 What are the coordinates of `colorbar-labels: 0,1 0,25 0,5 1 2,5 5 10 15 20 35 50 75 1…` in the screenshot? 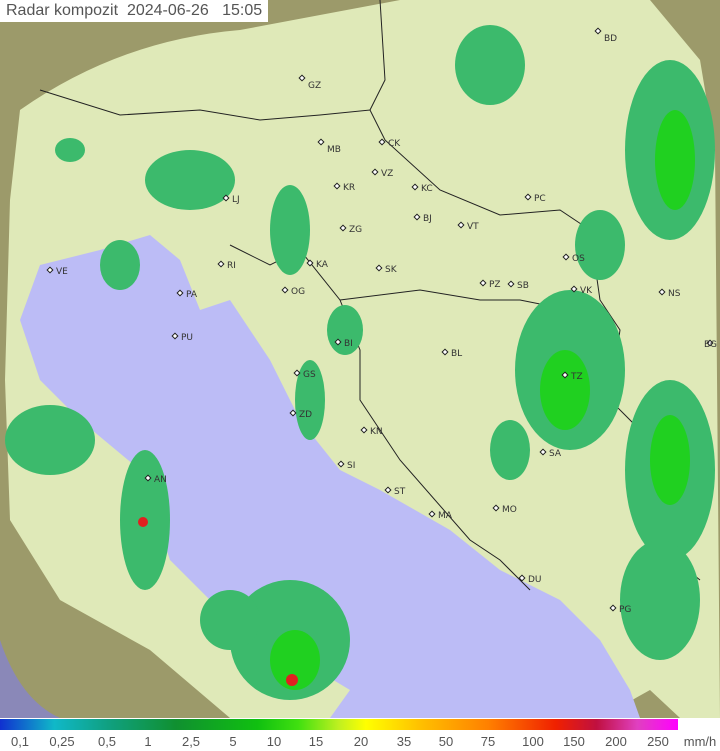 It's located at (360, 742).